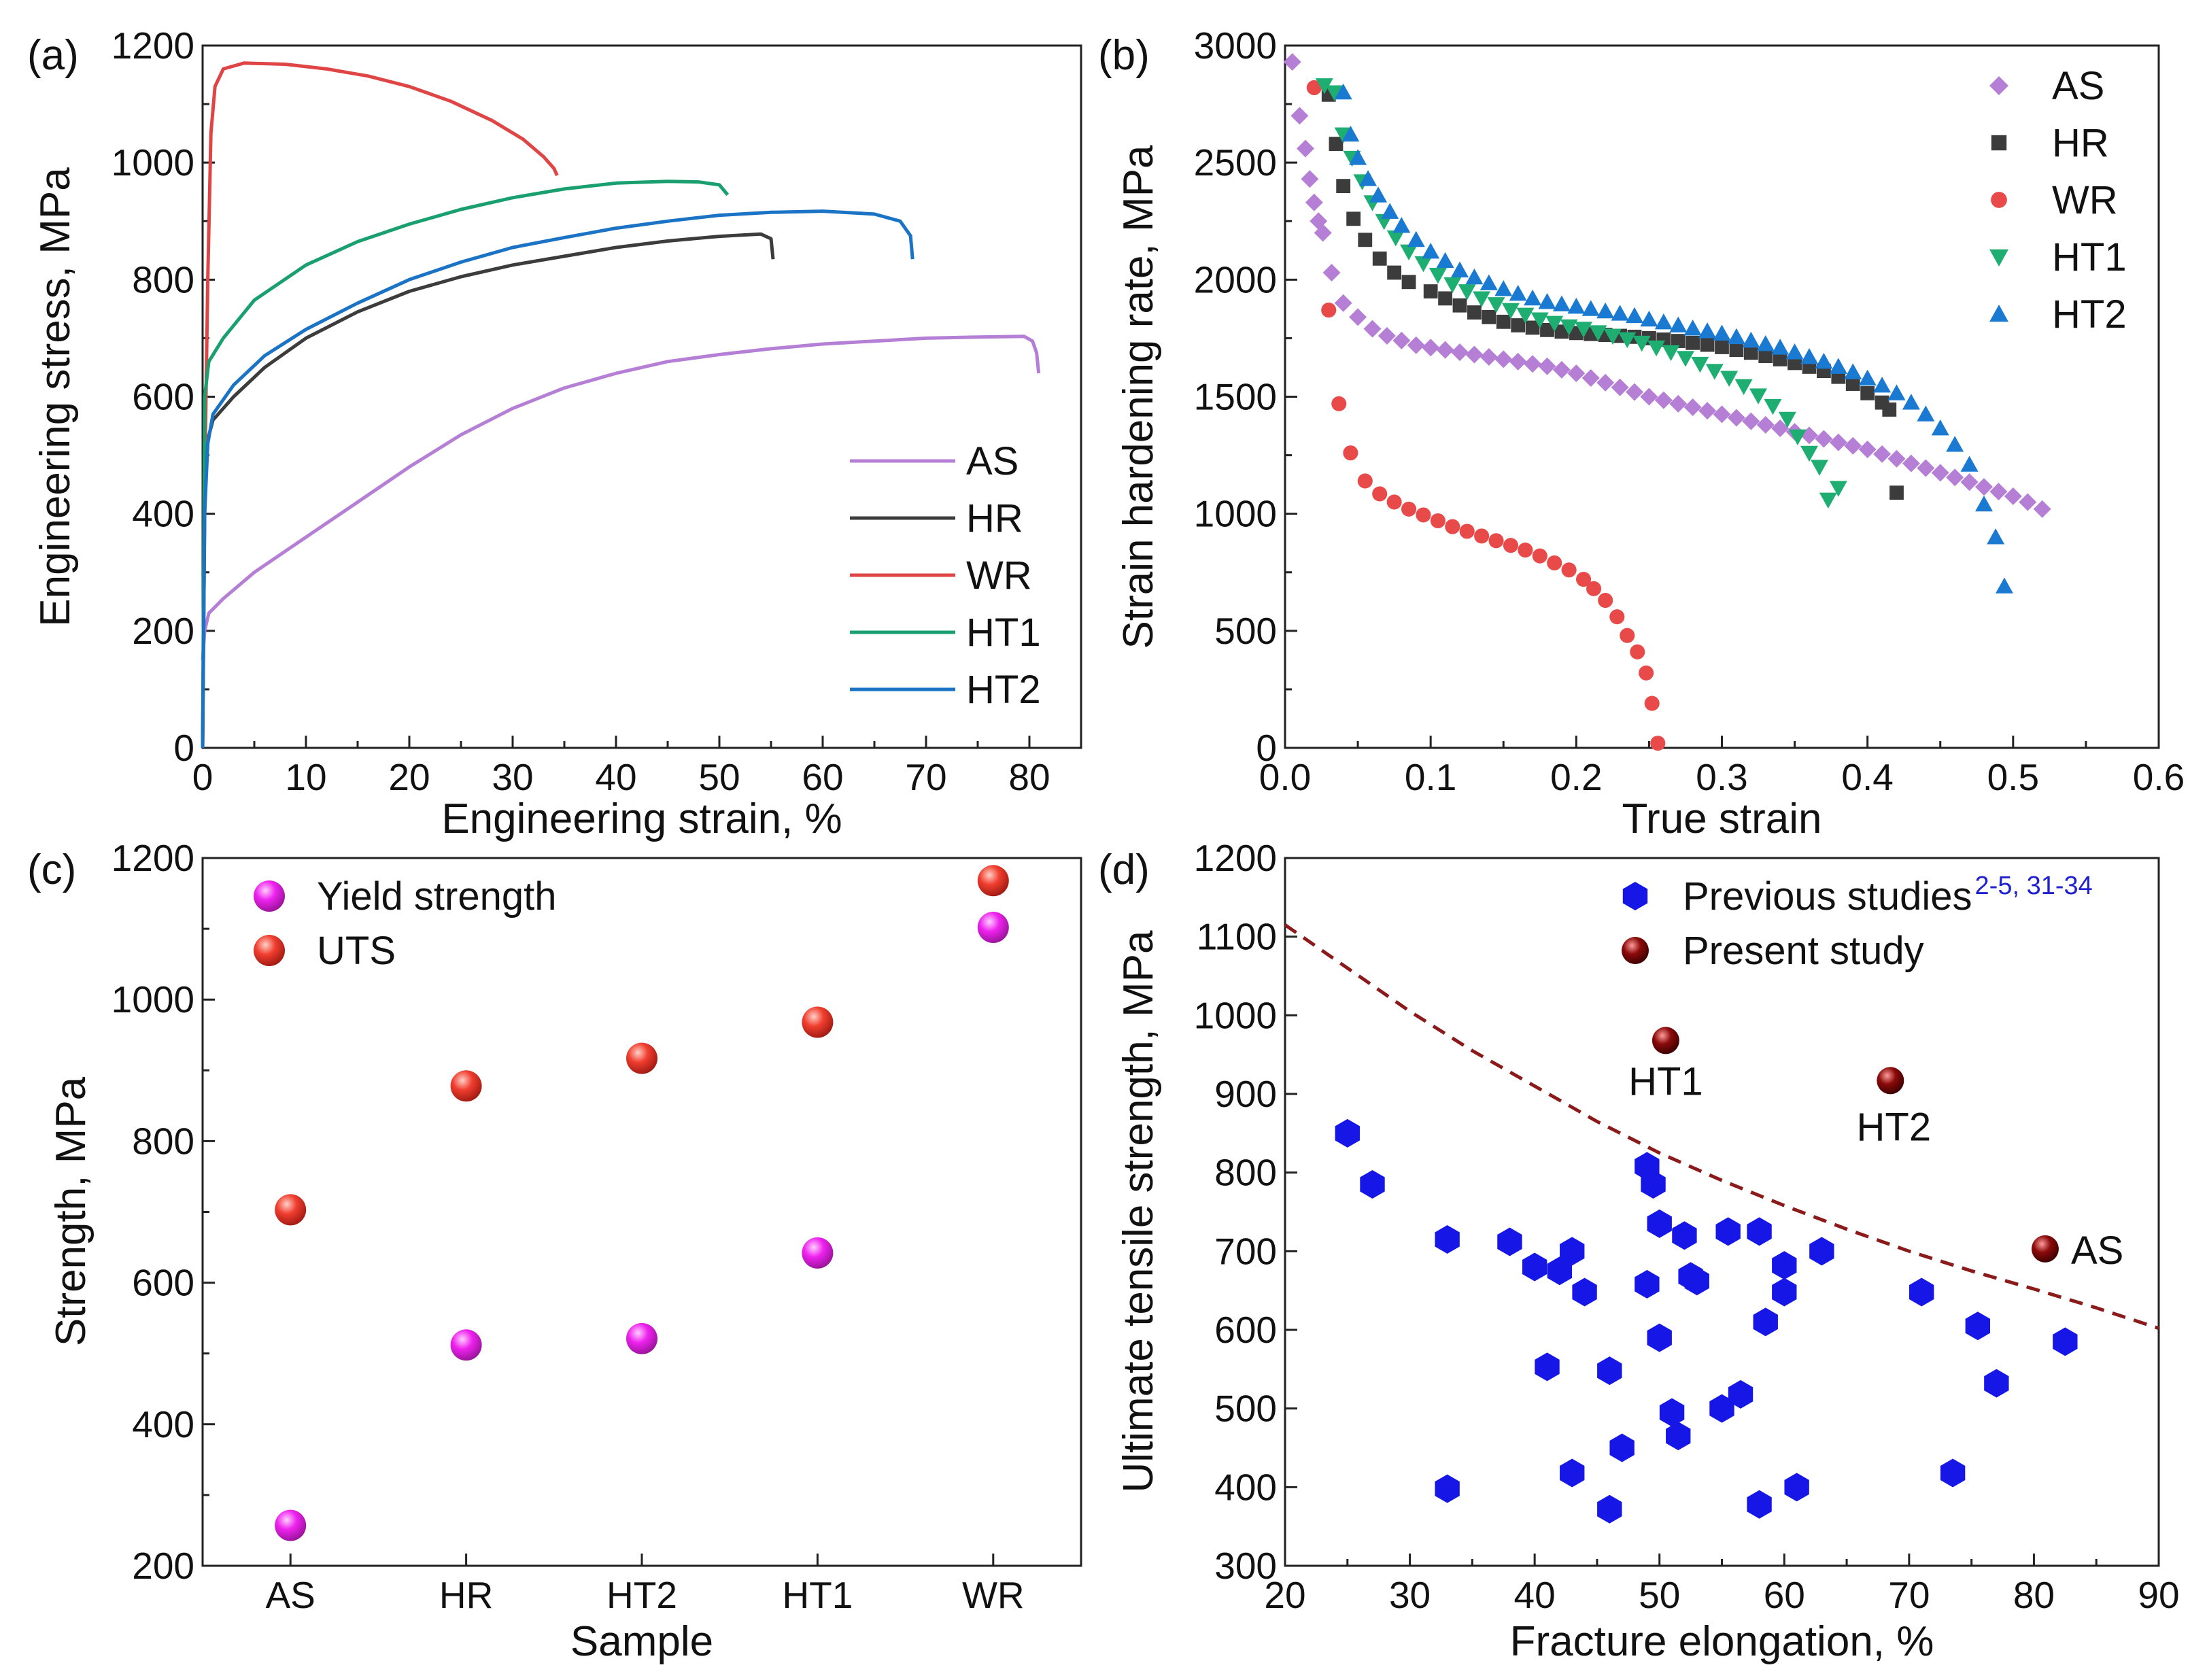 The width and height of the screenshot is (2207, 1680). I want to click on legend-label: Yield strength, so click(437, 897).